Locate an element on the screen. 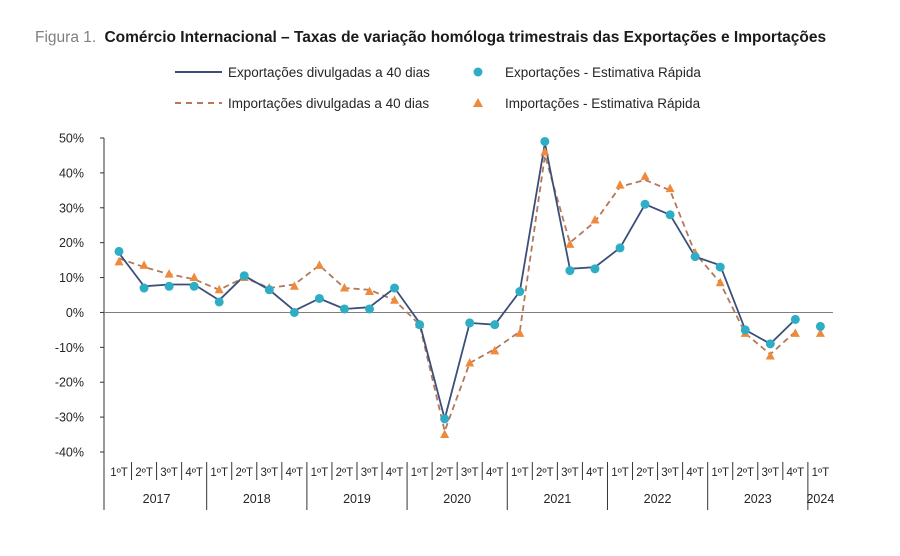  y-tick-label: -20% is located at coordinates (69, 383).